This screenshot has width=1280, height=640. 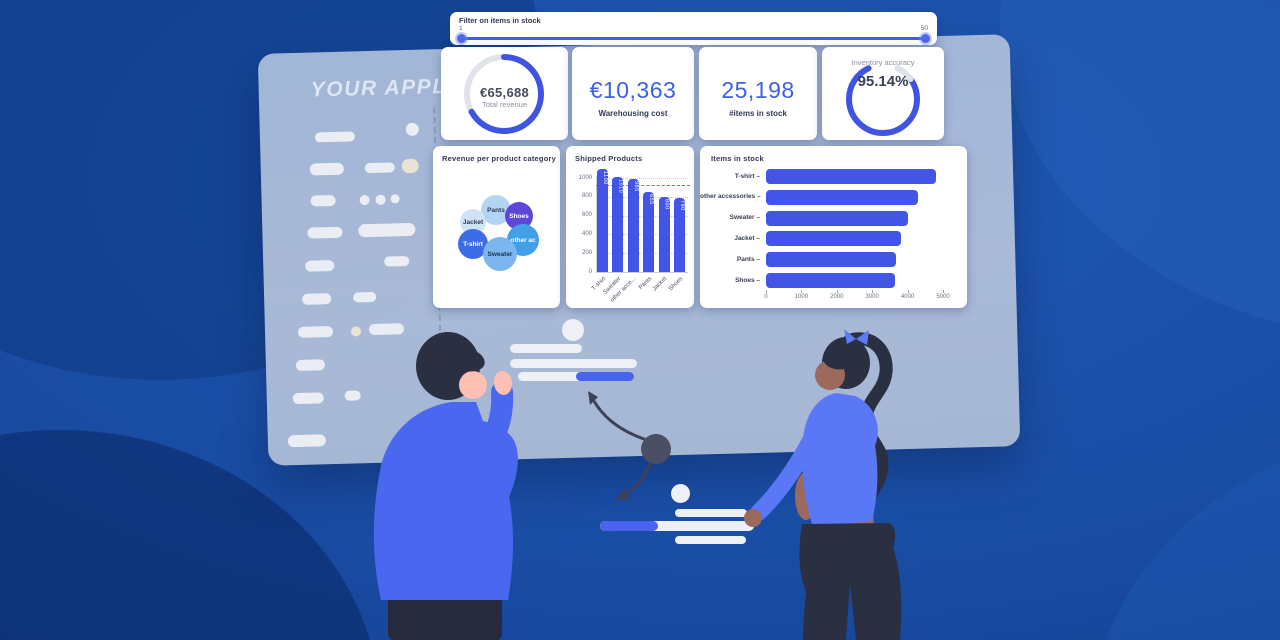 I want to click on bubble-Sweater: Sweater, so click(x=500, y=254).